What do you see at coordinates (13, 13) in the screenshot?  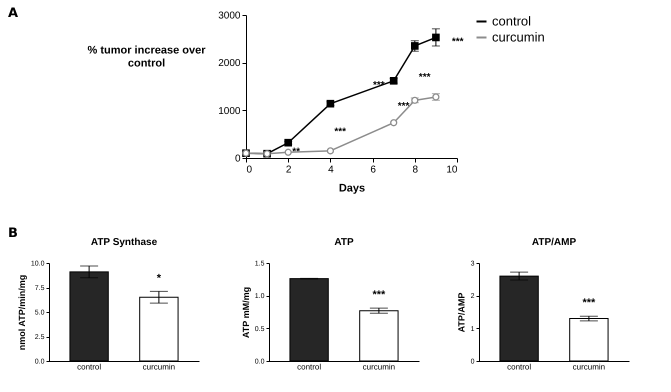 I see `text: A` at bounding box center [13, 13].